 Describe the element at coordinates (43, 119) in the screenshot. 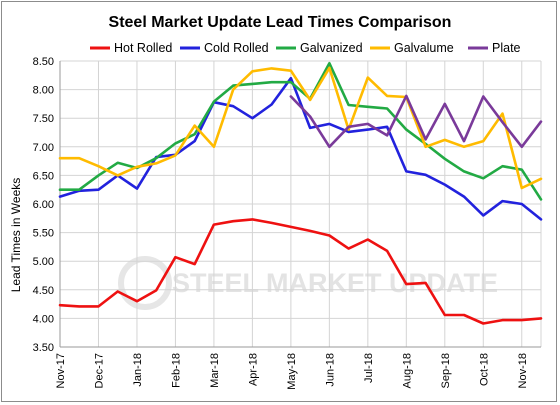

I see `y-tick-label: 7.50` at that location.